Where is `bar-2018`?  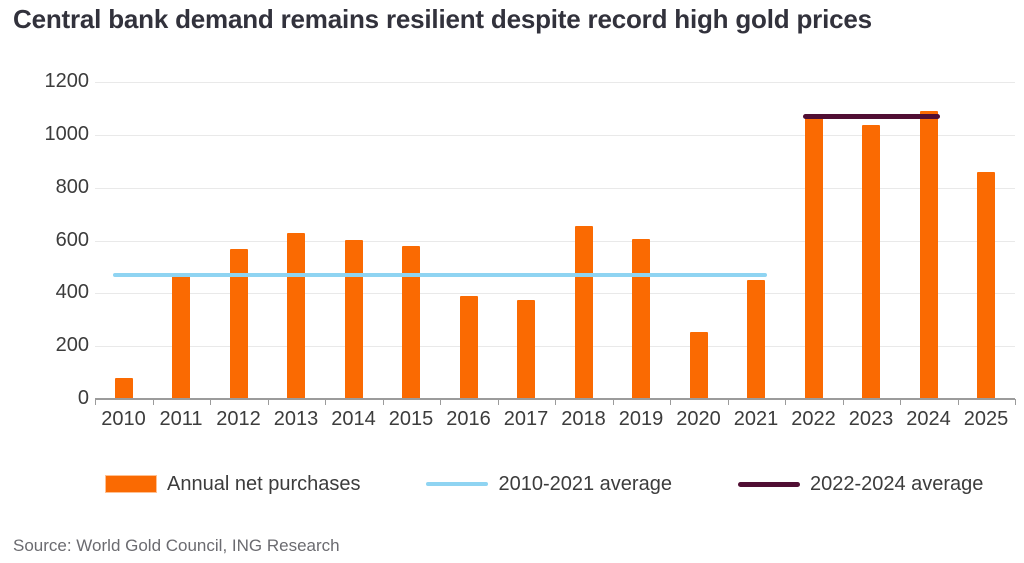 bar-2018 is located at coordinates (583, 312).